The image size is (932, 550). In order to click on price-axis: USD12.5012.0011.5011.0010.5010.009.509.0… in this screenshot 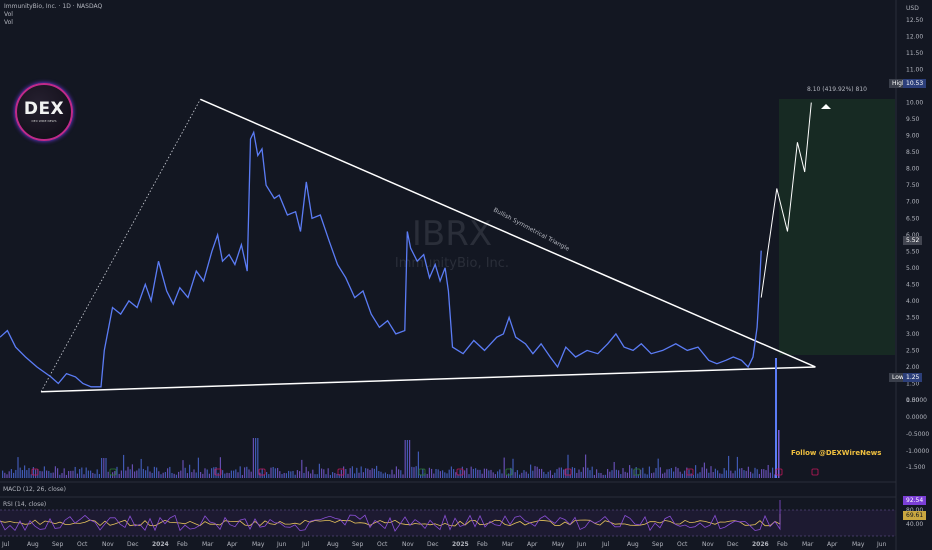, I will do `click(914, 204)`.